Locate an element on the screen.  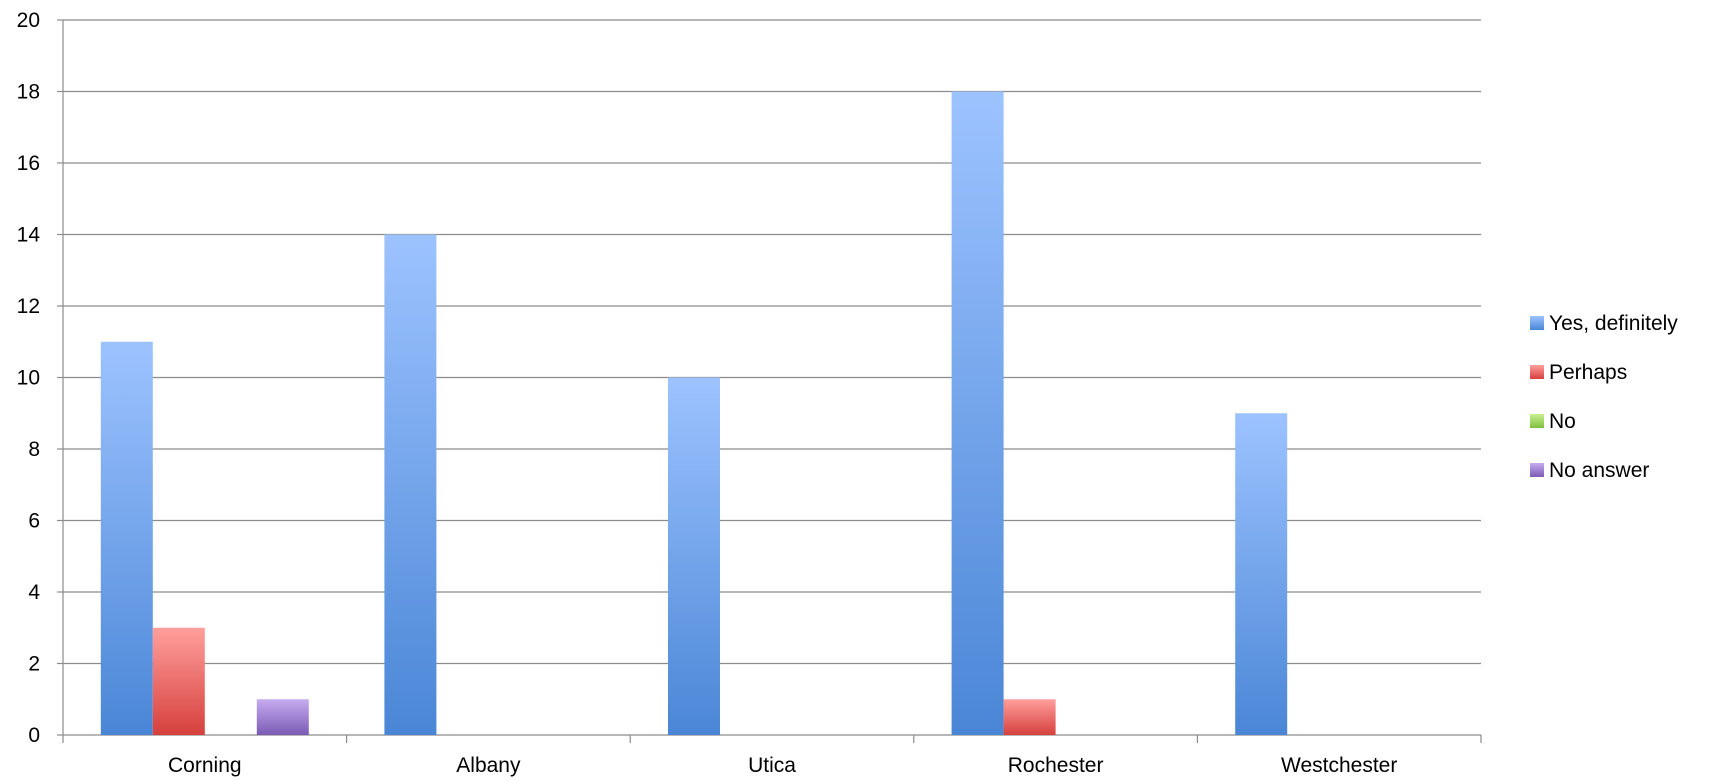
y-tick-label: 14 is located at coordinates (29, 235).